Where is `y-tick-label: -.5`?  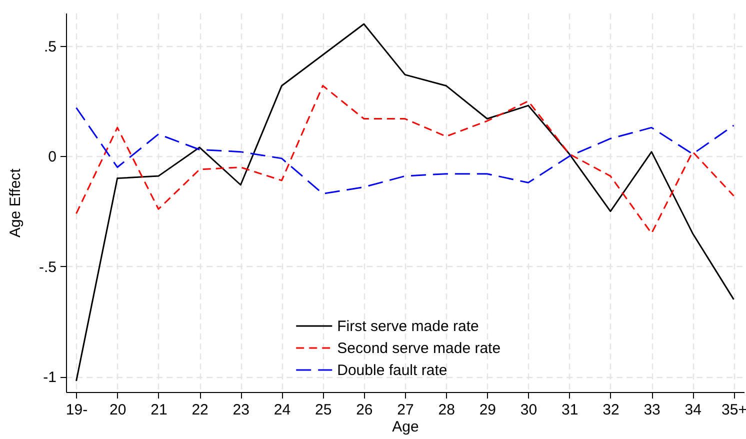
y-tick-label: -.5 is located at coordinates (47, 267).